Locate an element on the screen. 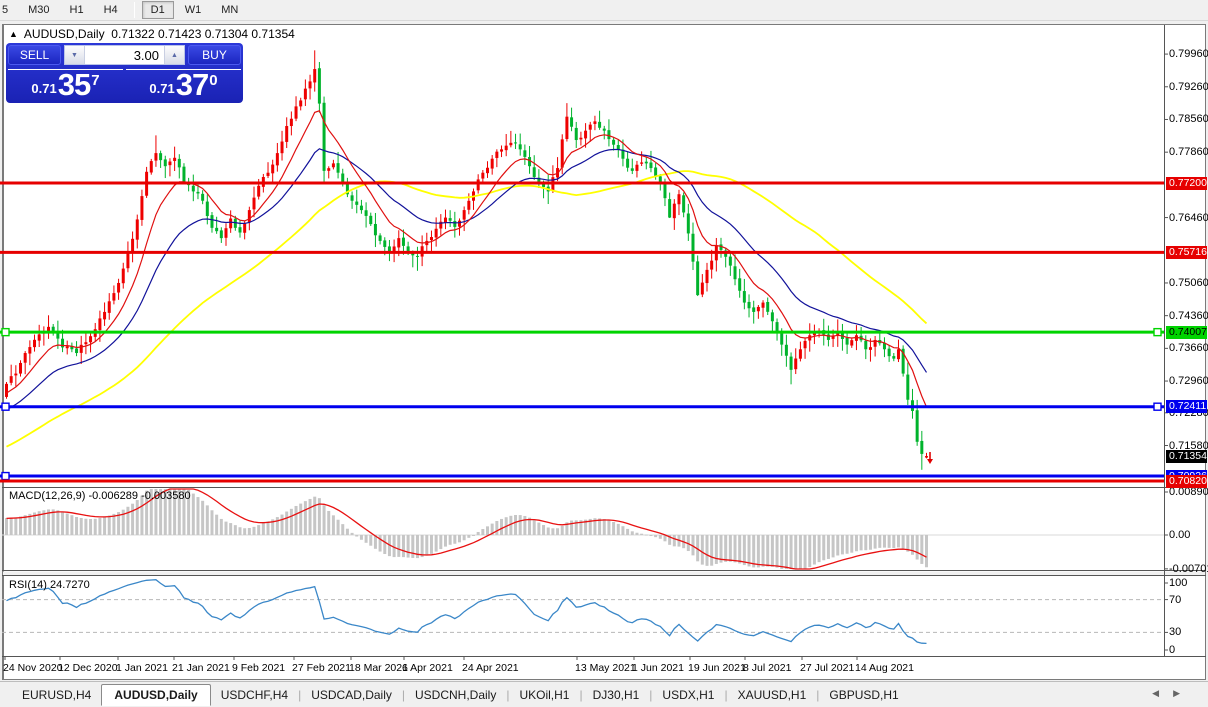  price-axis-label: 0.79260 is located at coordinates (1188, 87).